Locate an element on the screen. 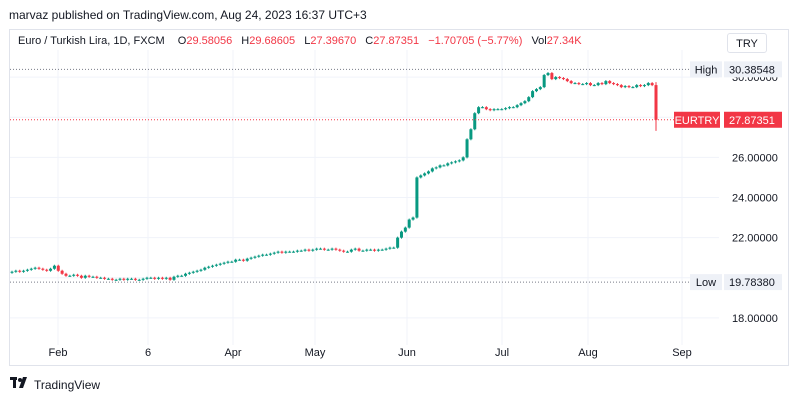 This screenshot has height=402, width=800. tradingview-logo-icon is located at coordinates (20, 384).